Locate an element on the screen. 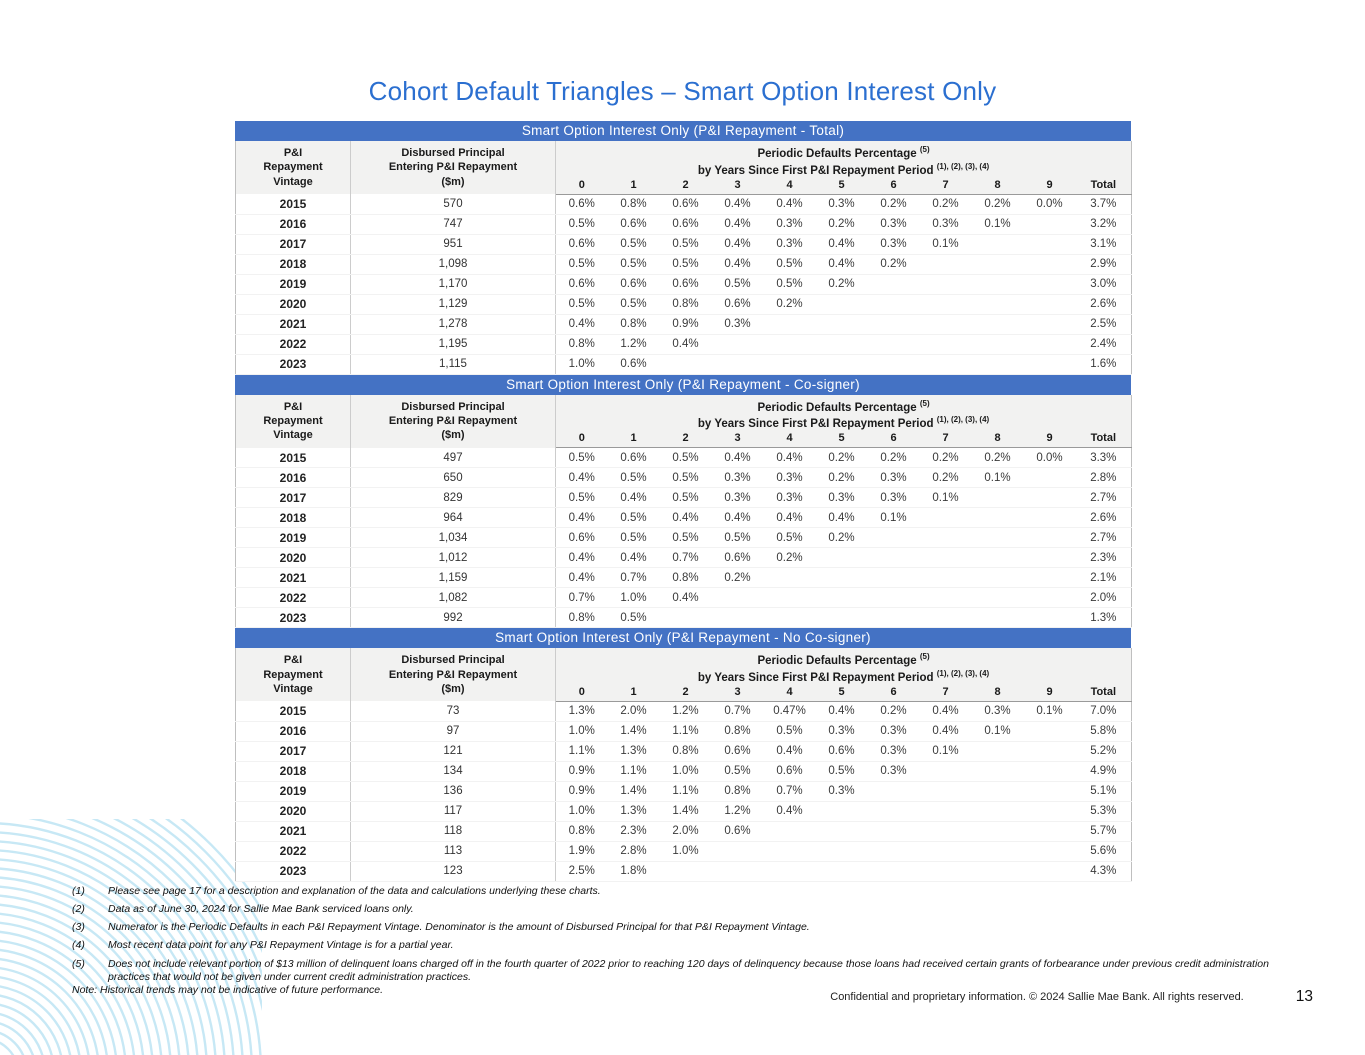 The width and height of the screenshot is (1365, 1055). default-pct-cell: 1.1% is located at coordinates (685, 791).